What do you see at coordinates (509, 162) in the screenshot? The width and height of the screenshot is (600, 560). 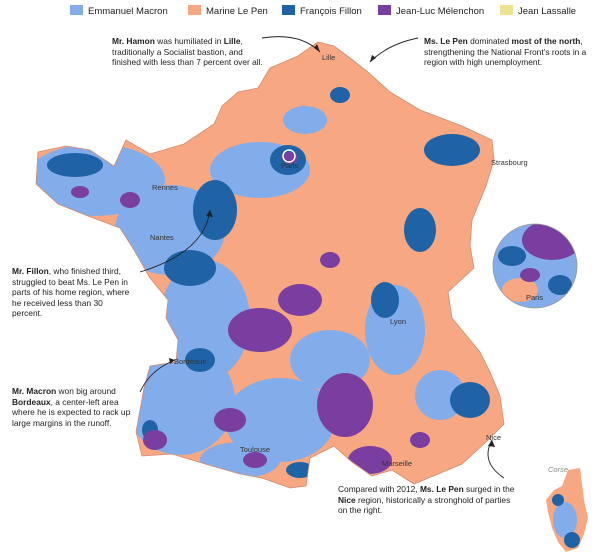 I see `city-label-strasbourg: Strasbourg` at bounding box center [509, 162].